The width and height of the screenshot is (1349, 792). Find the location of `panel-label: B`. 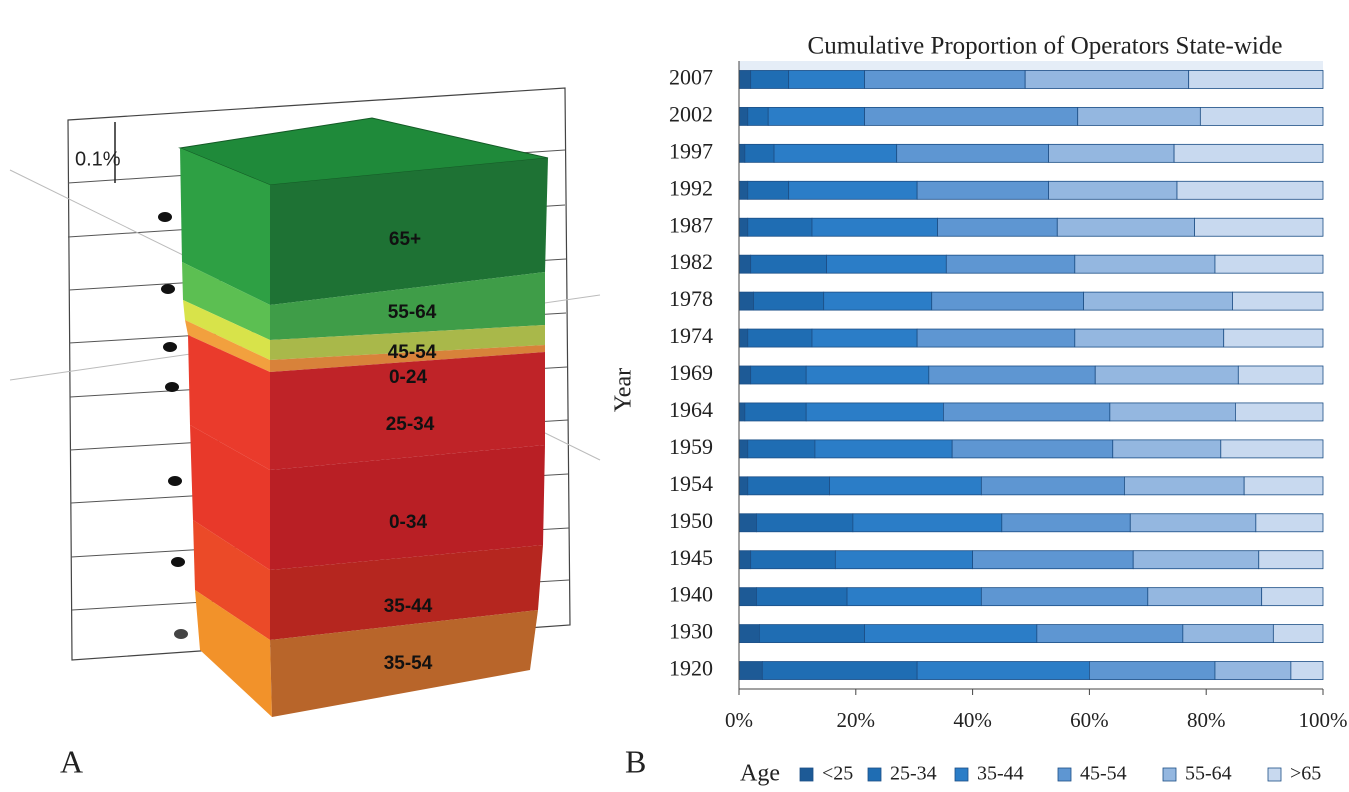

panel-label: B is located at coordinates (635, 761).